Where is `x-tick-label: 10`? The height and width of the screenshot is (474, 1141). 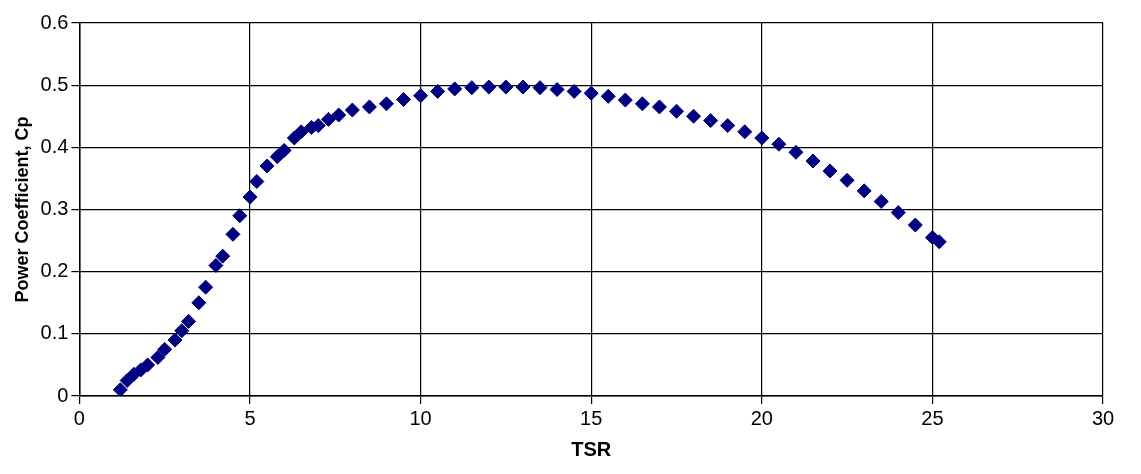 x-tick-label: 10 is located at coordinates (420, 417).